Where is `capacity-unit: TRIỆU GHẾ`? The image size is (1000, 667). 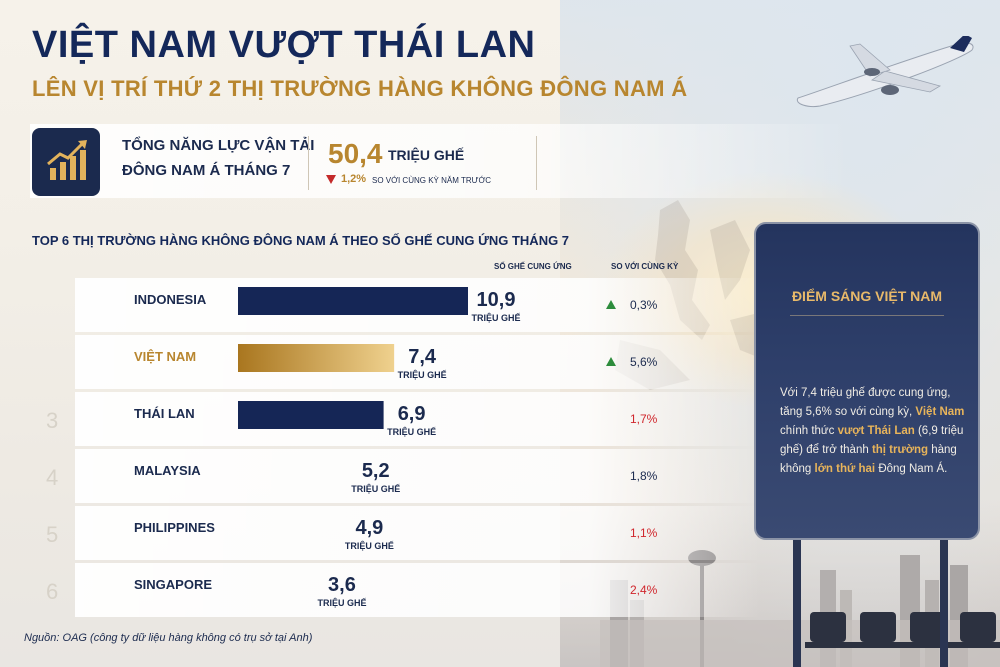
capacity-unit: TRIỆU GHẾ is located at coordinates (426, 155).